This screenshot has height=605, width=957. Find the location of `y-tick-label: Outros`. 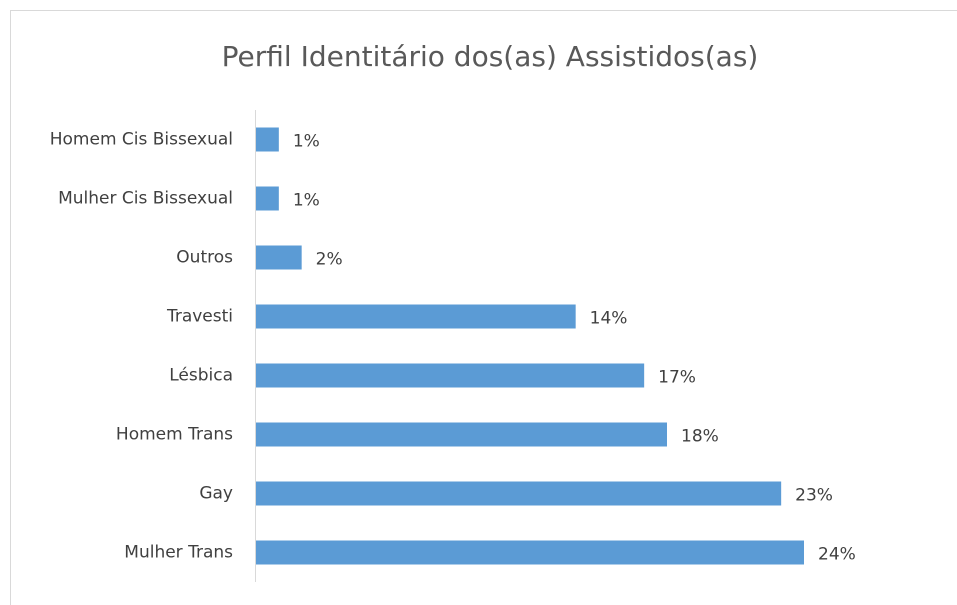

y-tick-label: Outros is located at coordinates (204, 258).